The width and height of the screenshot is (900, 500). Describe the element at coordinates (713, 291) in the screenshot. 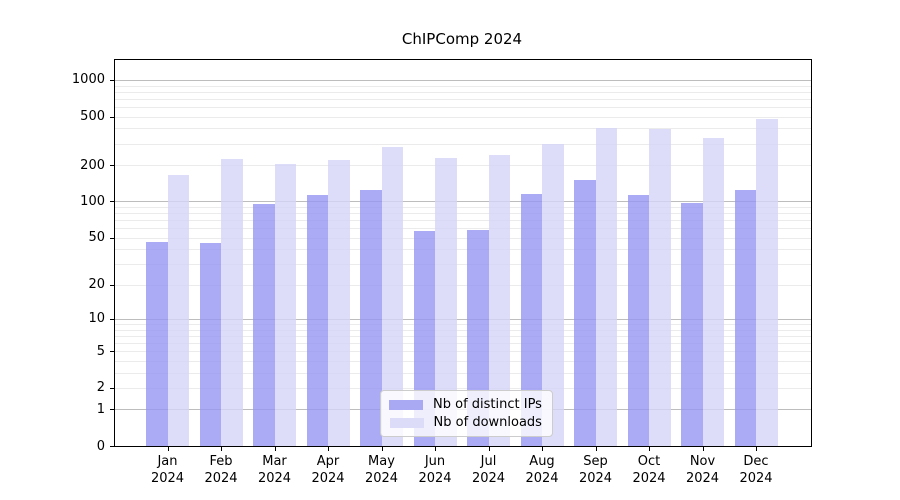

I see `bar-downloads-nov` at that location.